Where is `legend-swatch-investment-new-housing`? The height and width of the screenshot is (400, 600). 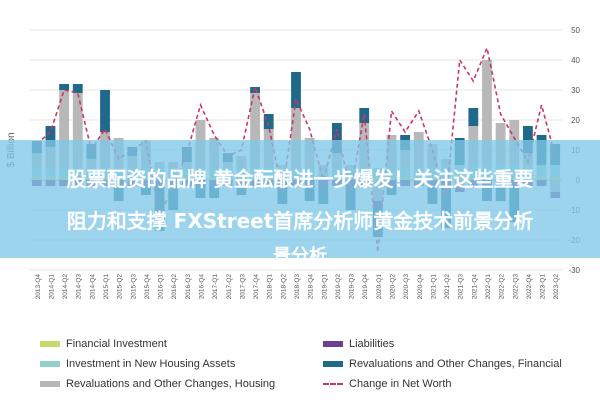
legend-swatch-investment-new-housing is located at coordinates (50, 364).